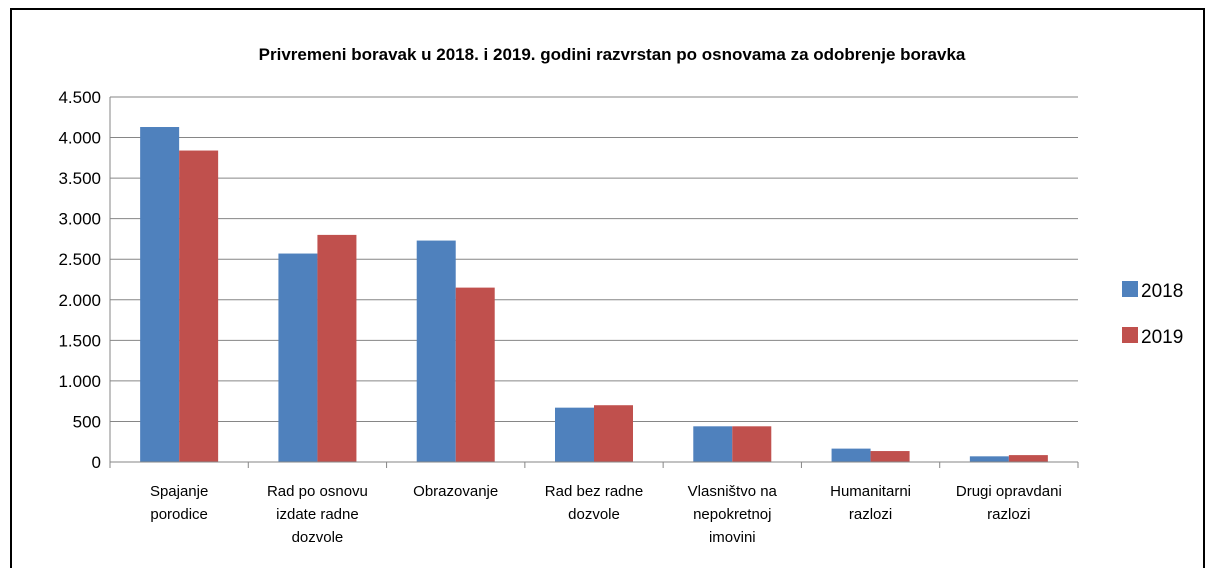 The width and height of the screenshot is (1209, 568). Describe the element at coordinates (317, 491) in the screenshot. I see `x-tick-label-line: Rad po osnovu` at that location.